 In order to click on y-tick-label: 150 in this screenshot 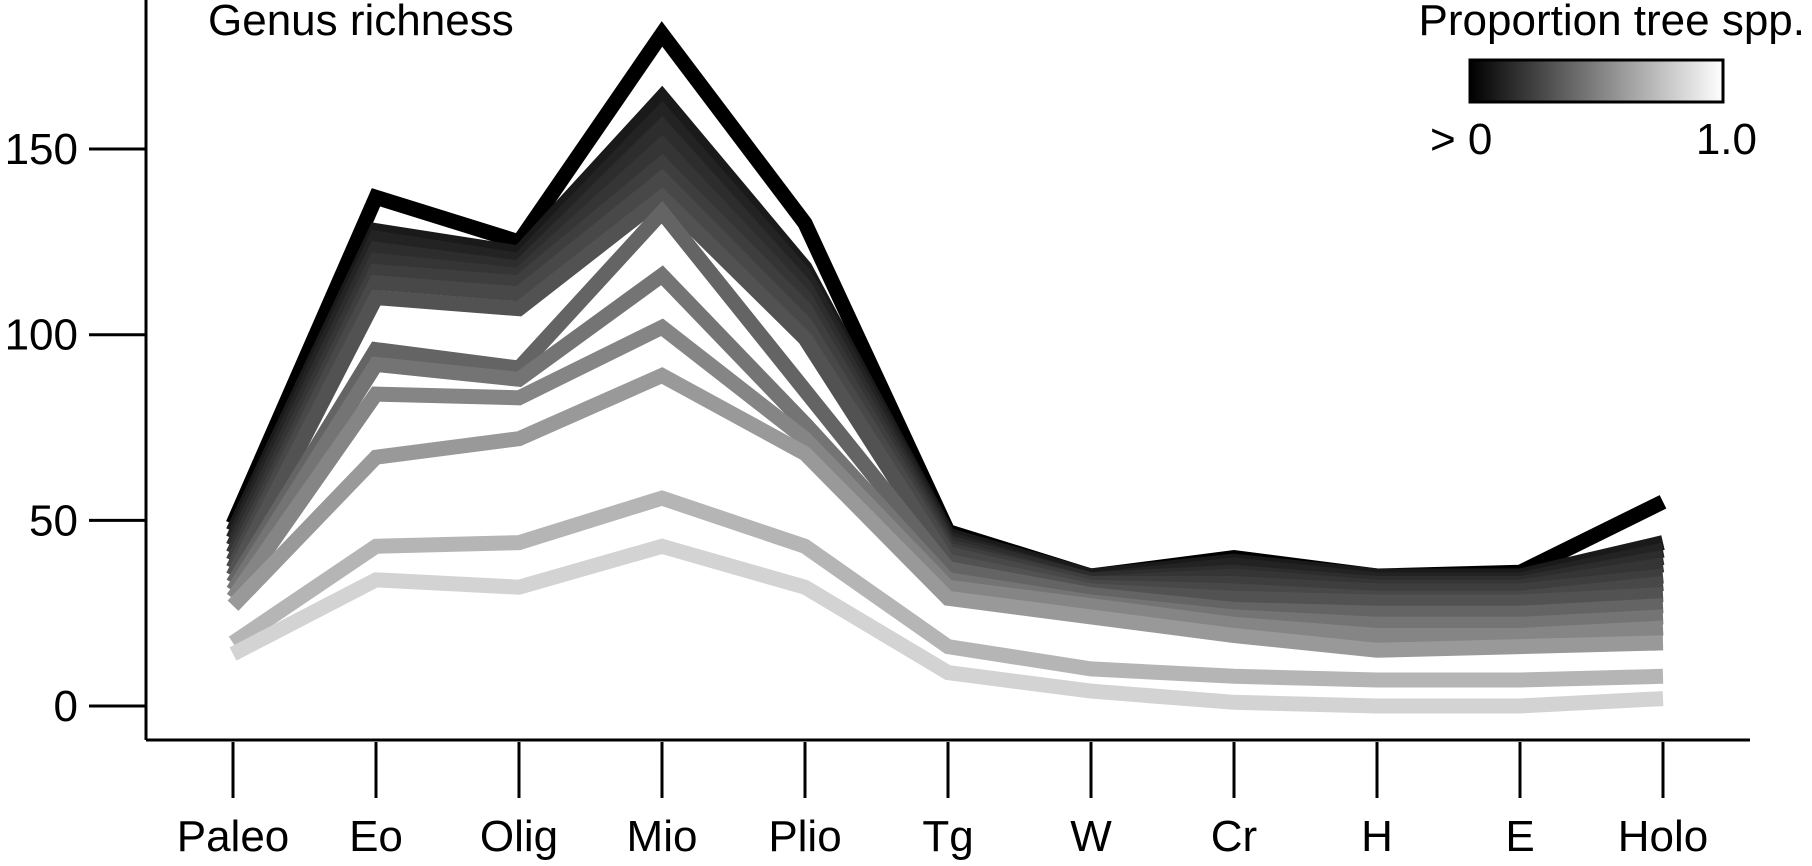, I will do `click(41, 149)`.